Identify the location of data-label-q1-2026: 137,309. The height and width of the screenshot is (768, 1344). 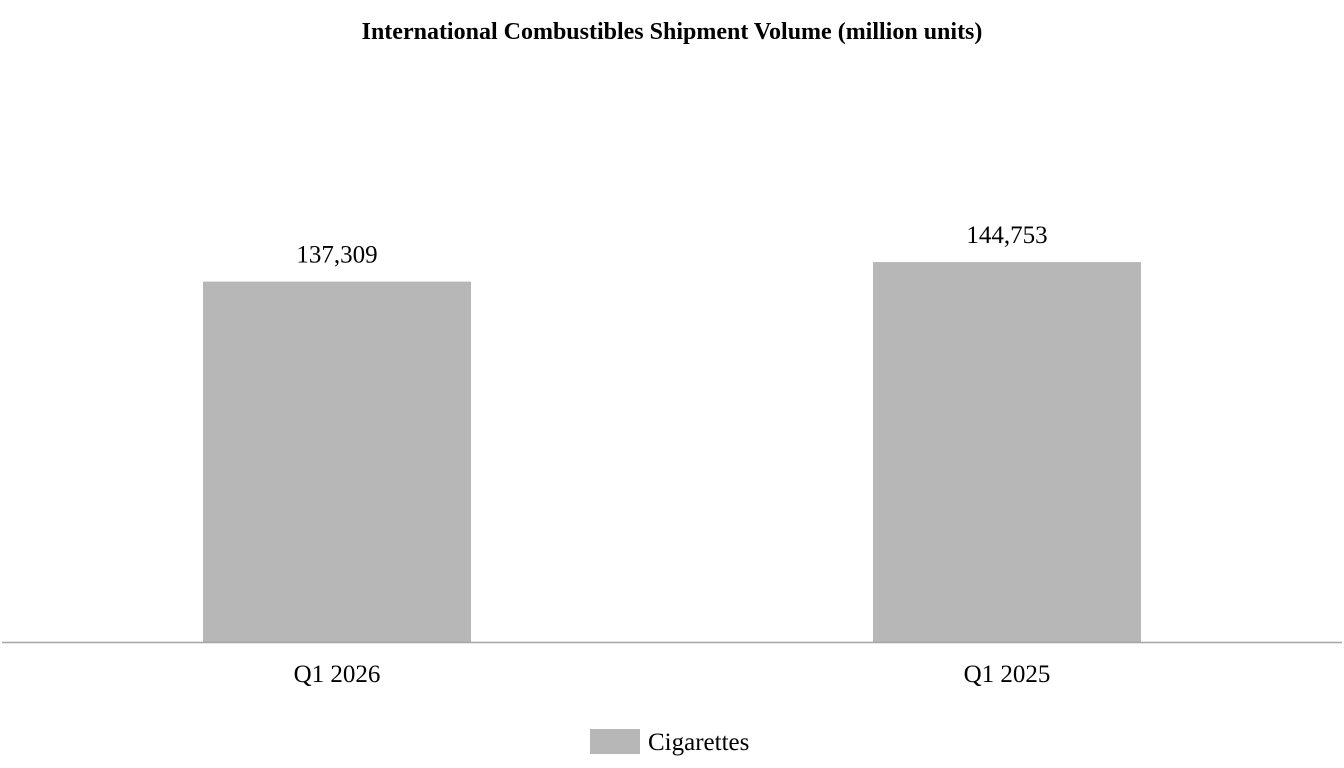
(336, 255).